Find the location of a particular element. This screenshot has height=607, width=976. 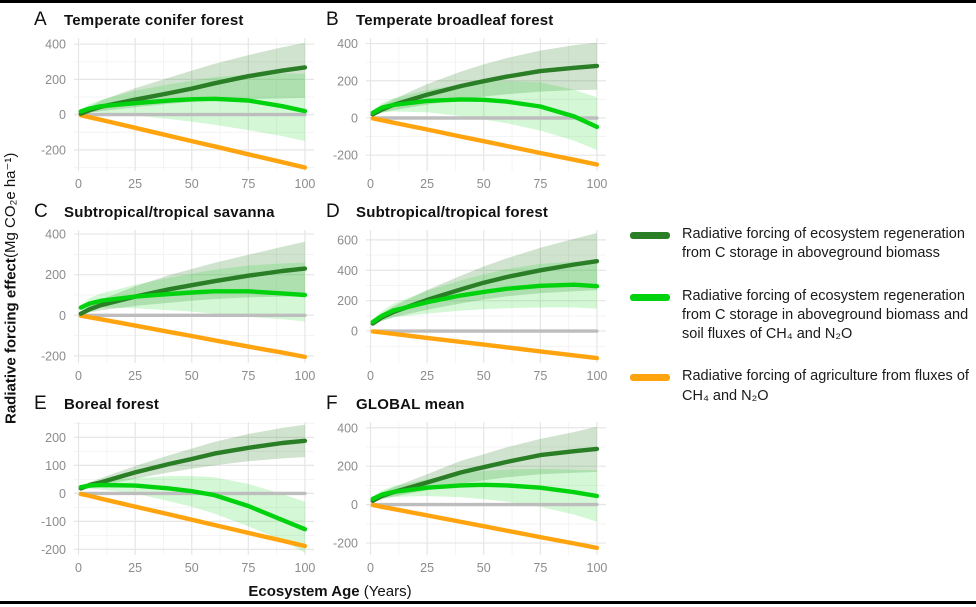

x-axis-title-main: Ecosystem Age is located at coordinates (304, 591).